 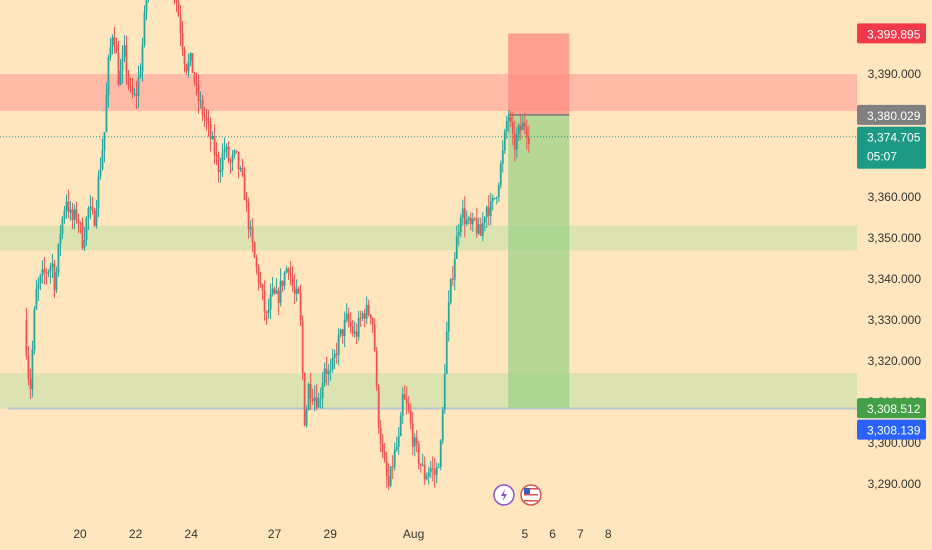 I want to click on time-tick-label: 22, so click(x=136, y=534).